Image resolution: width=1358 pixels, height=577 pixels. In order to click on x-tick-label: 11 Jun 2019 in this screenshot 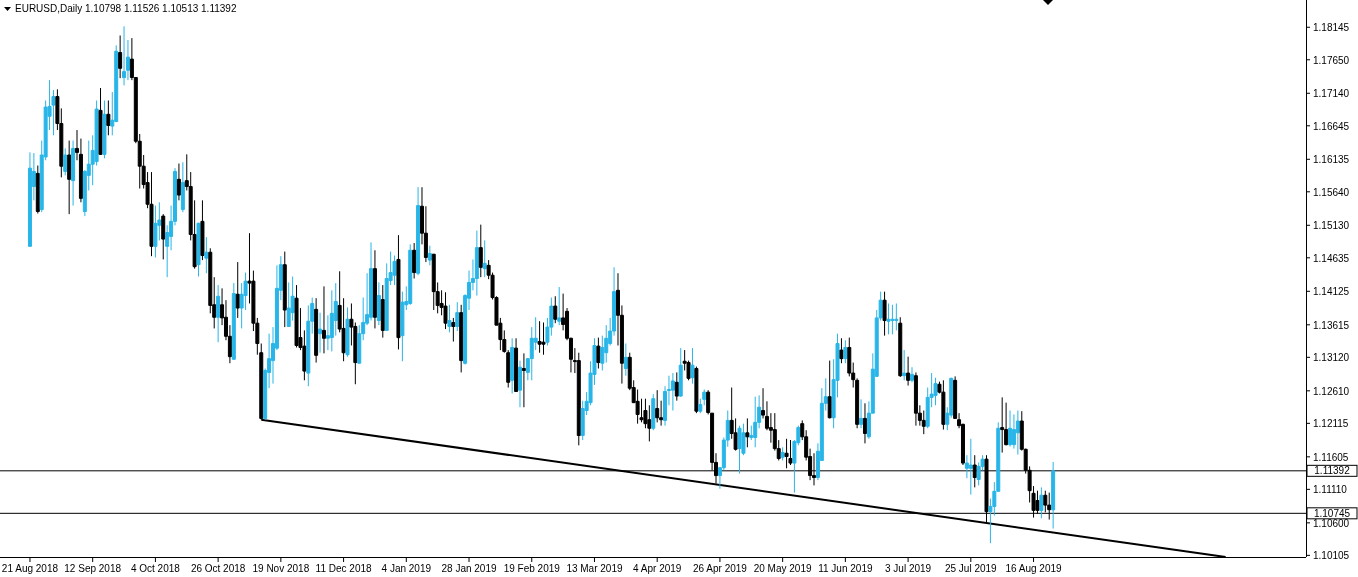, I will do `click(845, 568)`.